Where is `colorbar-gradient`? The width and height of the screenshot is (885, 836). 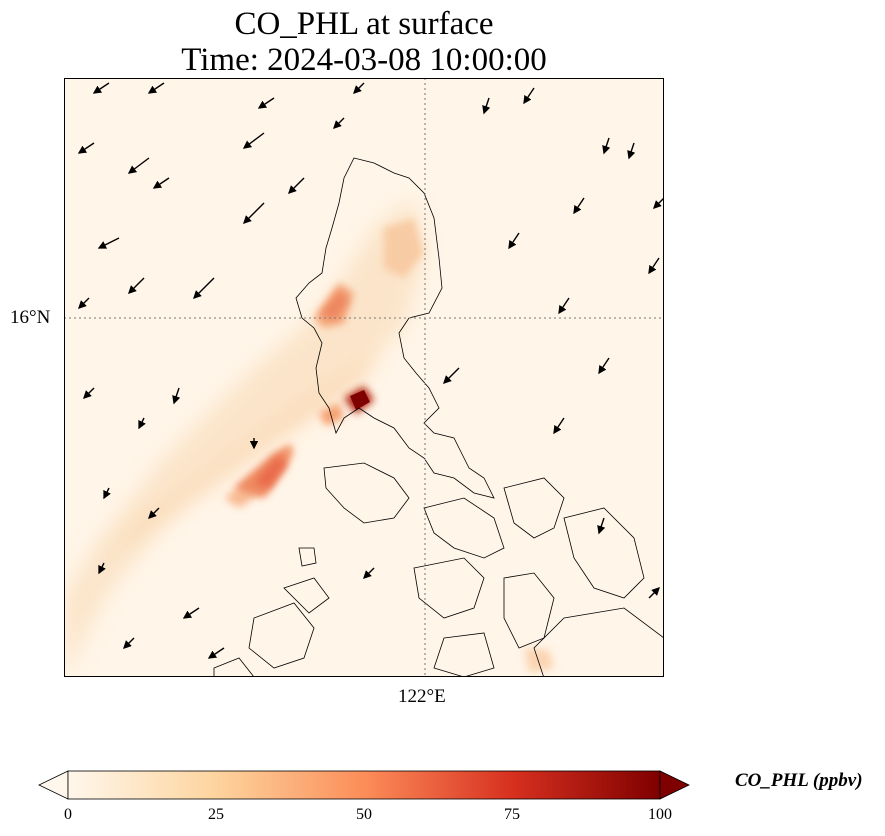 colorbar-gradient is located at coordinates (364, 785).